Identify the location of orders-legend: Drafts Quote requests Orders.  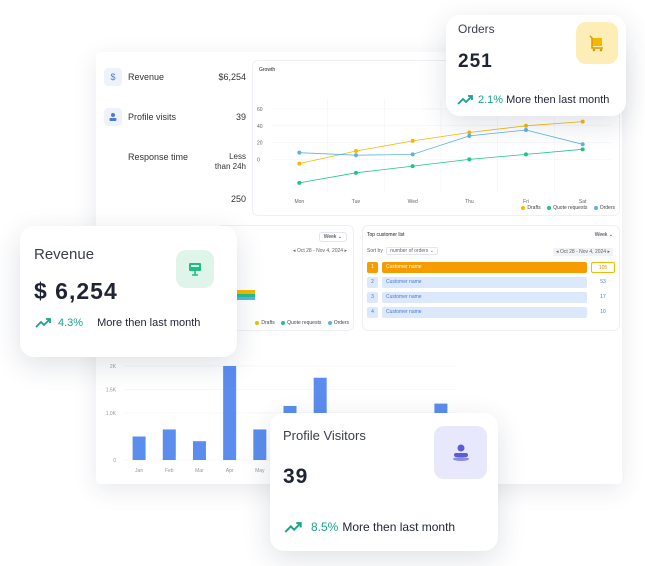
(299, 323).